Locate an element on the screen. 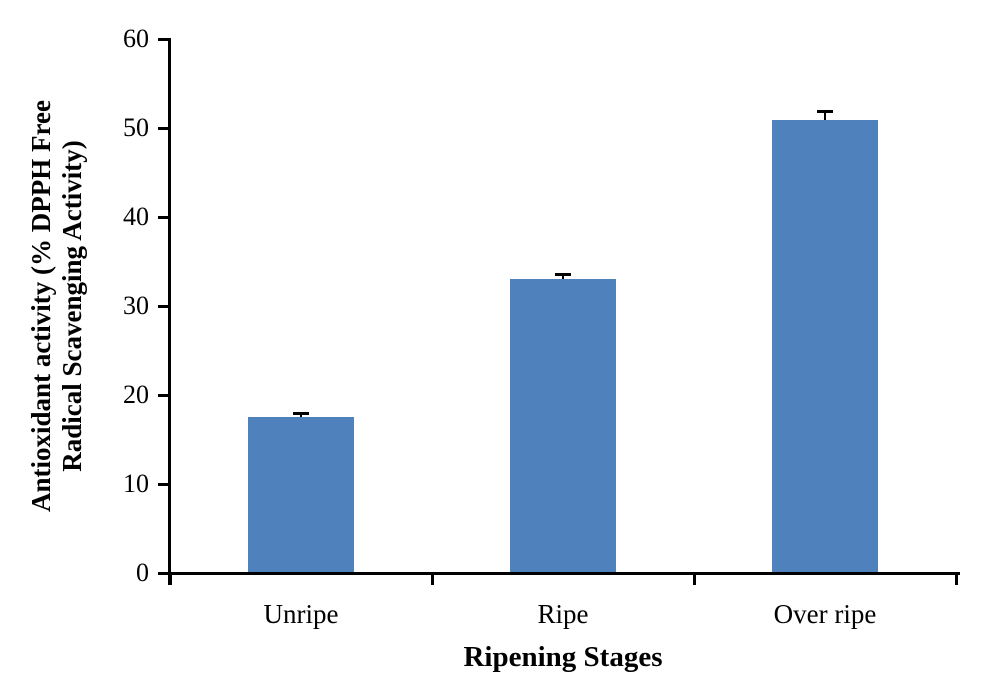 The image size is (1000, 696). y-axis-title-line1: Antioxidant activity (% DPPH Free is located at coordinates (41, 306).